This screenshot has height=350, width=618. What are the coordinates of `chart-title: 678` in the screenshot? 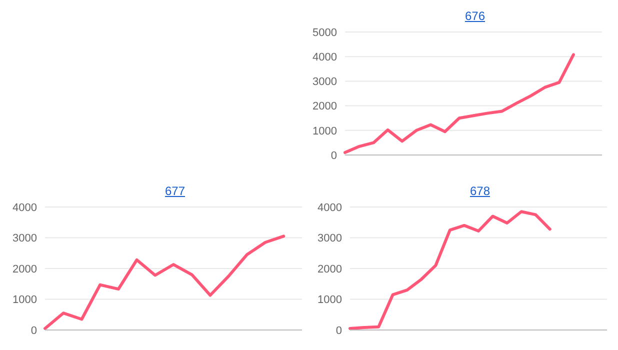 It's located at (480, 191).